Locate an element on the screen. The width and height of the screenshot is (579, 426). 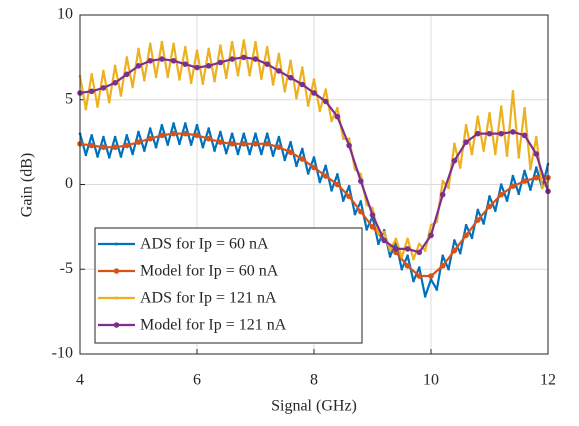
x-tick-label: 12 is located at coordinates (548, 380).